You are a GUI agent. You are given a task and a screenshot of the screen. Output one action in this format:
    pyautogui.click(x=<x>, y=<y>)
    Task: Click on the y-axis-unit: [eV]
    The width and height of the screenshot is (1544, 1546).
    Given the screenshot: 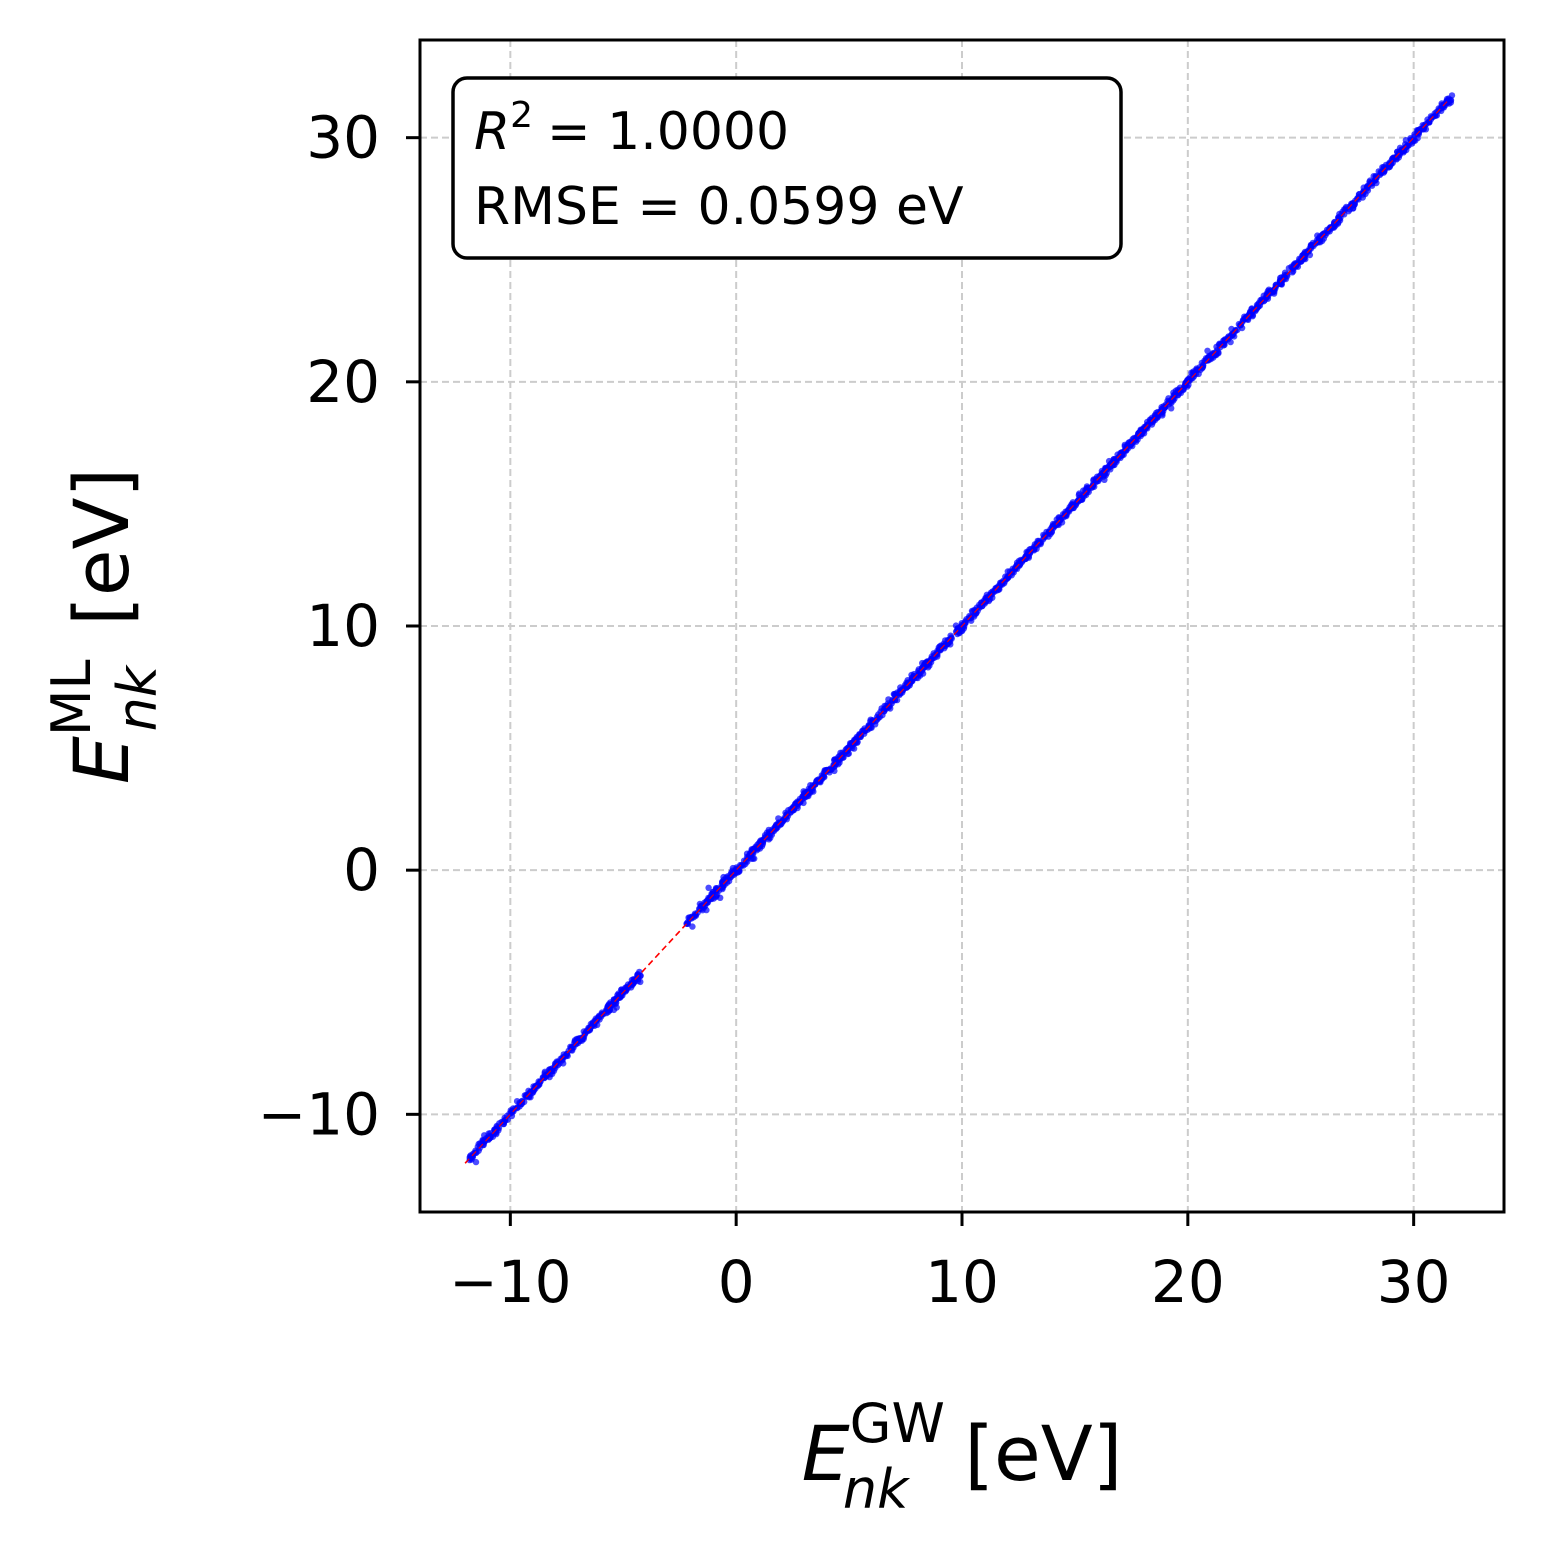 What is the action you would take?
    pyautogui.click(x=101, y=547)
    